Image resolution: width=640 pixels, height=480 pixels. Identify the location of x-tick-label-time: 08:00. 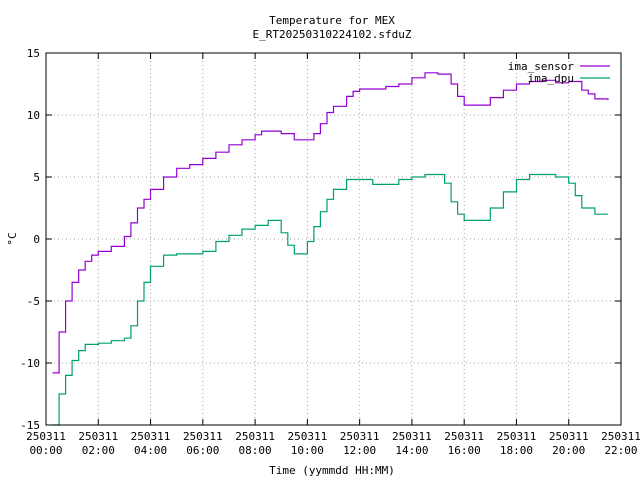
(255, 450).